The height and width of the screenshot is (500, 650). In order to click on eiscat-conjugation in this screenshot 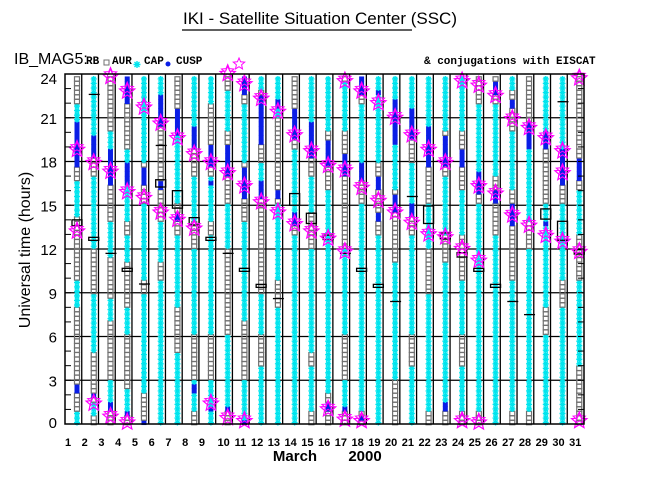, I will do `click(378, 286)`.